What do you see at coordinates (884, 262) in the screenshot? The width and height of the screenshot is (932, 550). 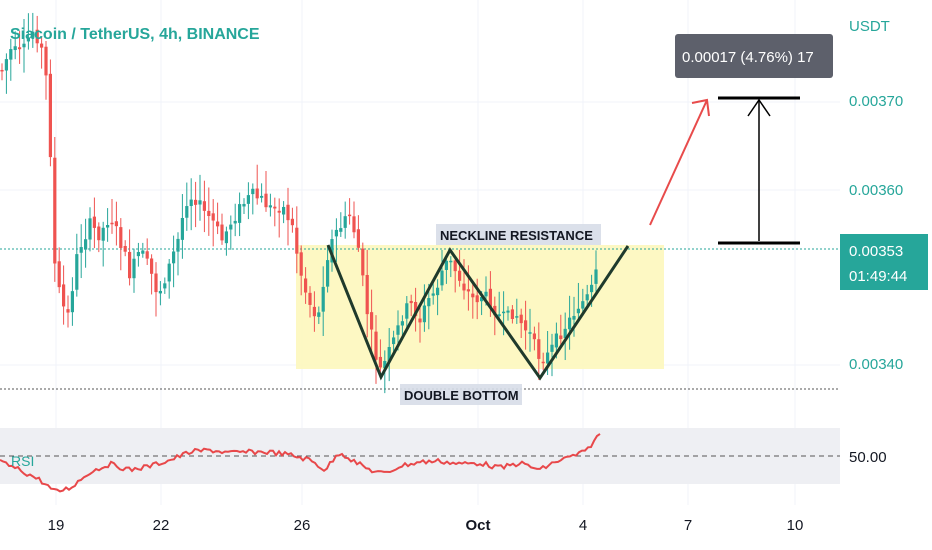 I see `last-price-badge` at bounding box center [884, 262].